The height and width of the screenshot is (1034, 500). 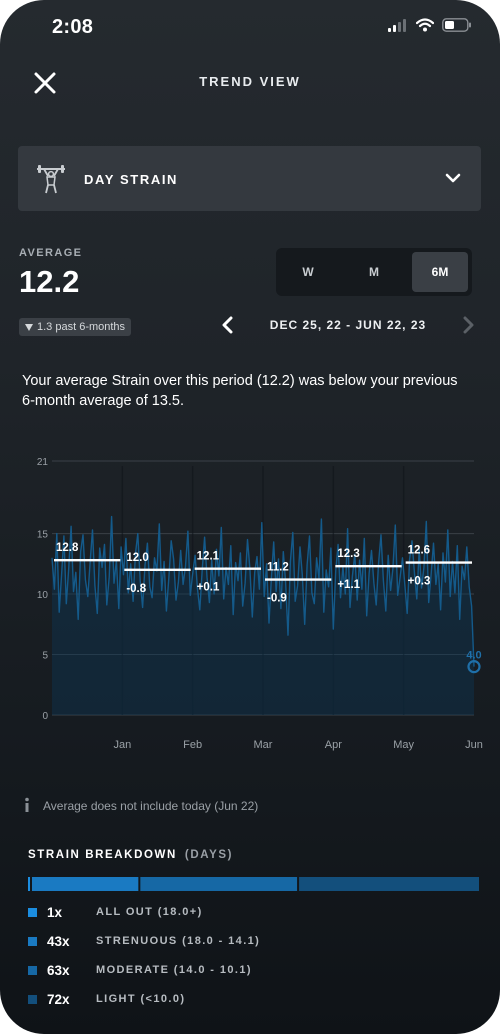 What do you see at coordinates (308, 272) in the screenshot?
I see `period-week-button: W` at bounding box center [308, 272].